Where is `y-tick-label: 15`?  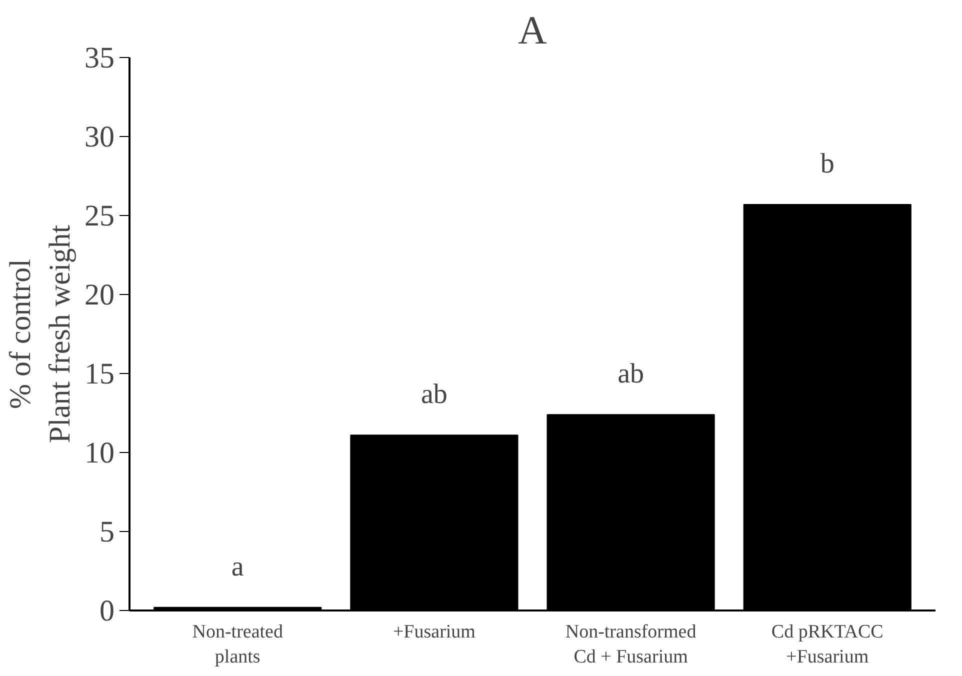
y-tick-label: 15 is located at coordinates (99, 374).